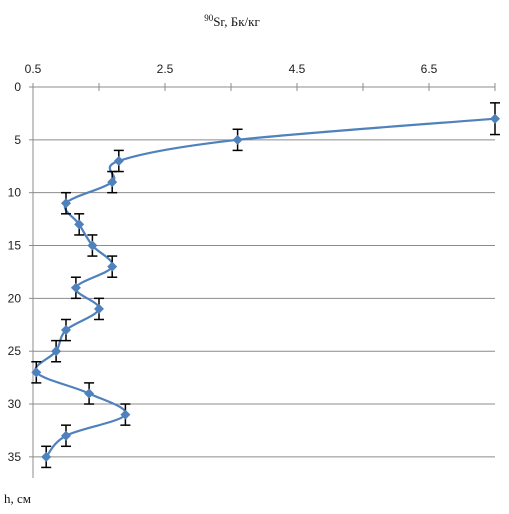 This screenshot has width=509, height=514. I want to click on y-tick-label-30: 30, so click(15, 404).